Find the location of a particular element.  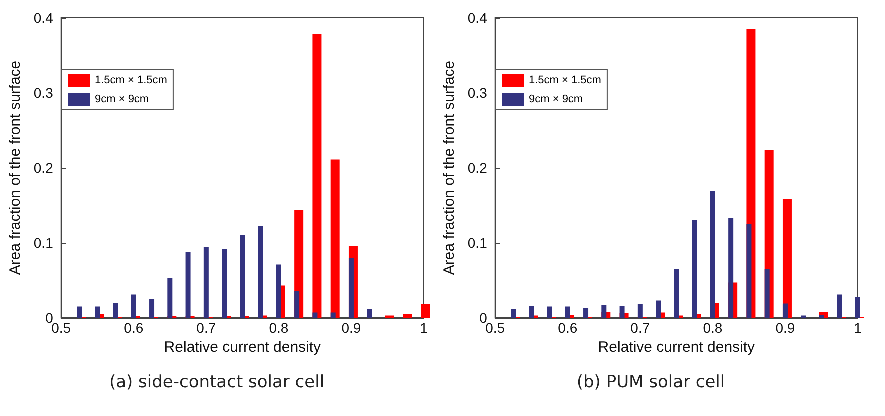

text: (a) side-contact solar cell is located at coordinates (217, 382).